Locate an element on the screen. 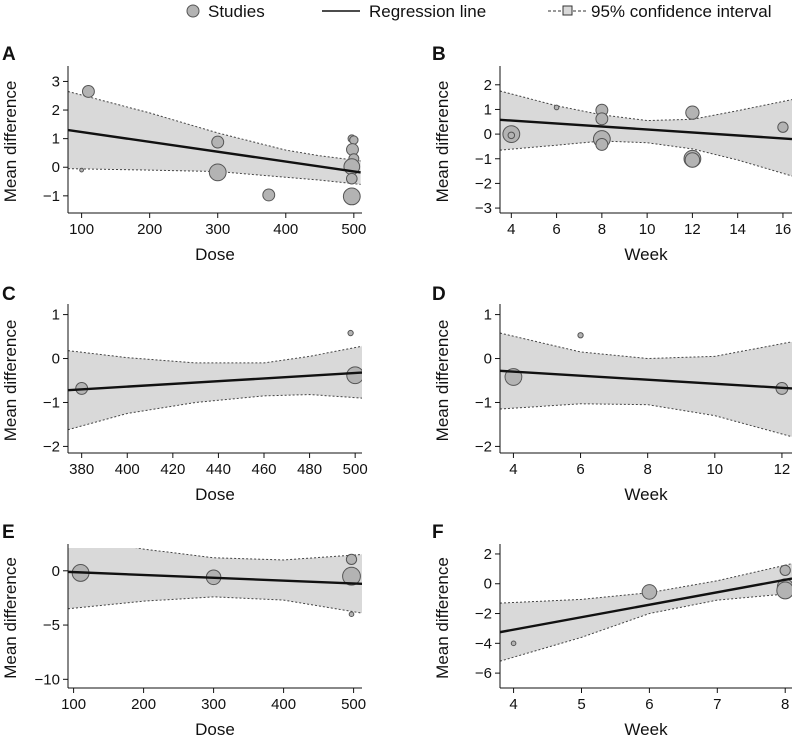 The width and height of the screenshot is (795, 749). panel-b-x-tick-label: 4 is located at coordinates (511, 229).